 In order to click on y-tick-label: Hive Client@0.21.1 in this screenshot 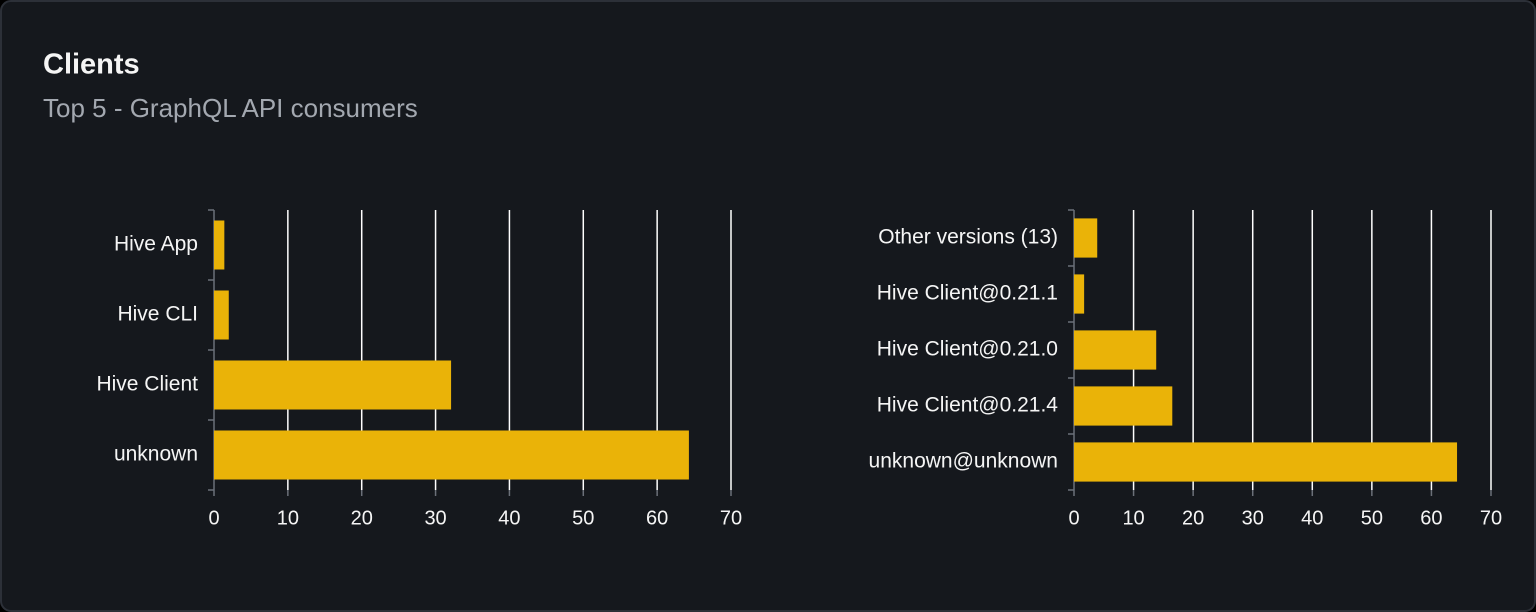, I will do `click(967, 293)`.